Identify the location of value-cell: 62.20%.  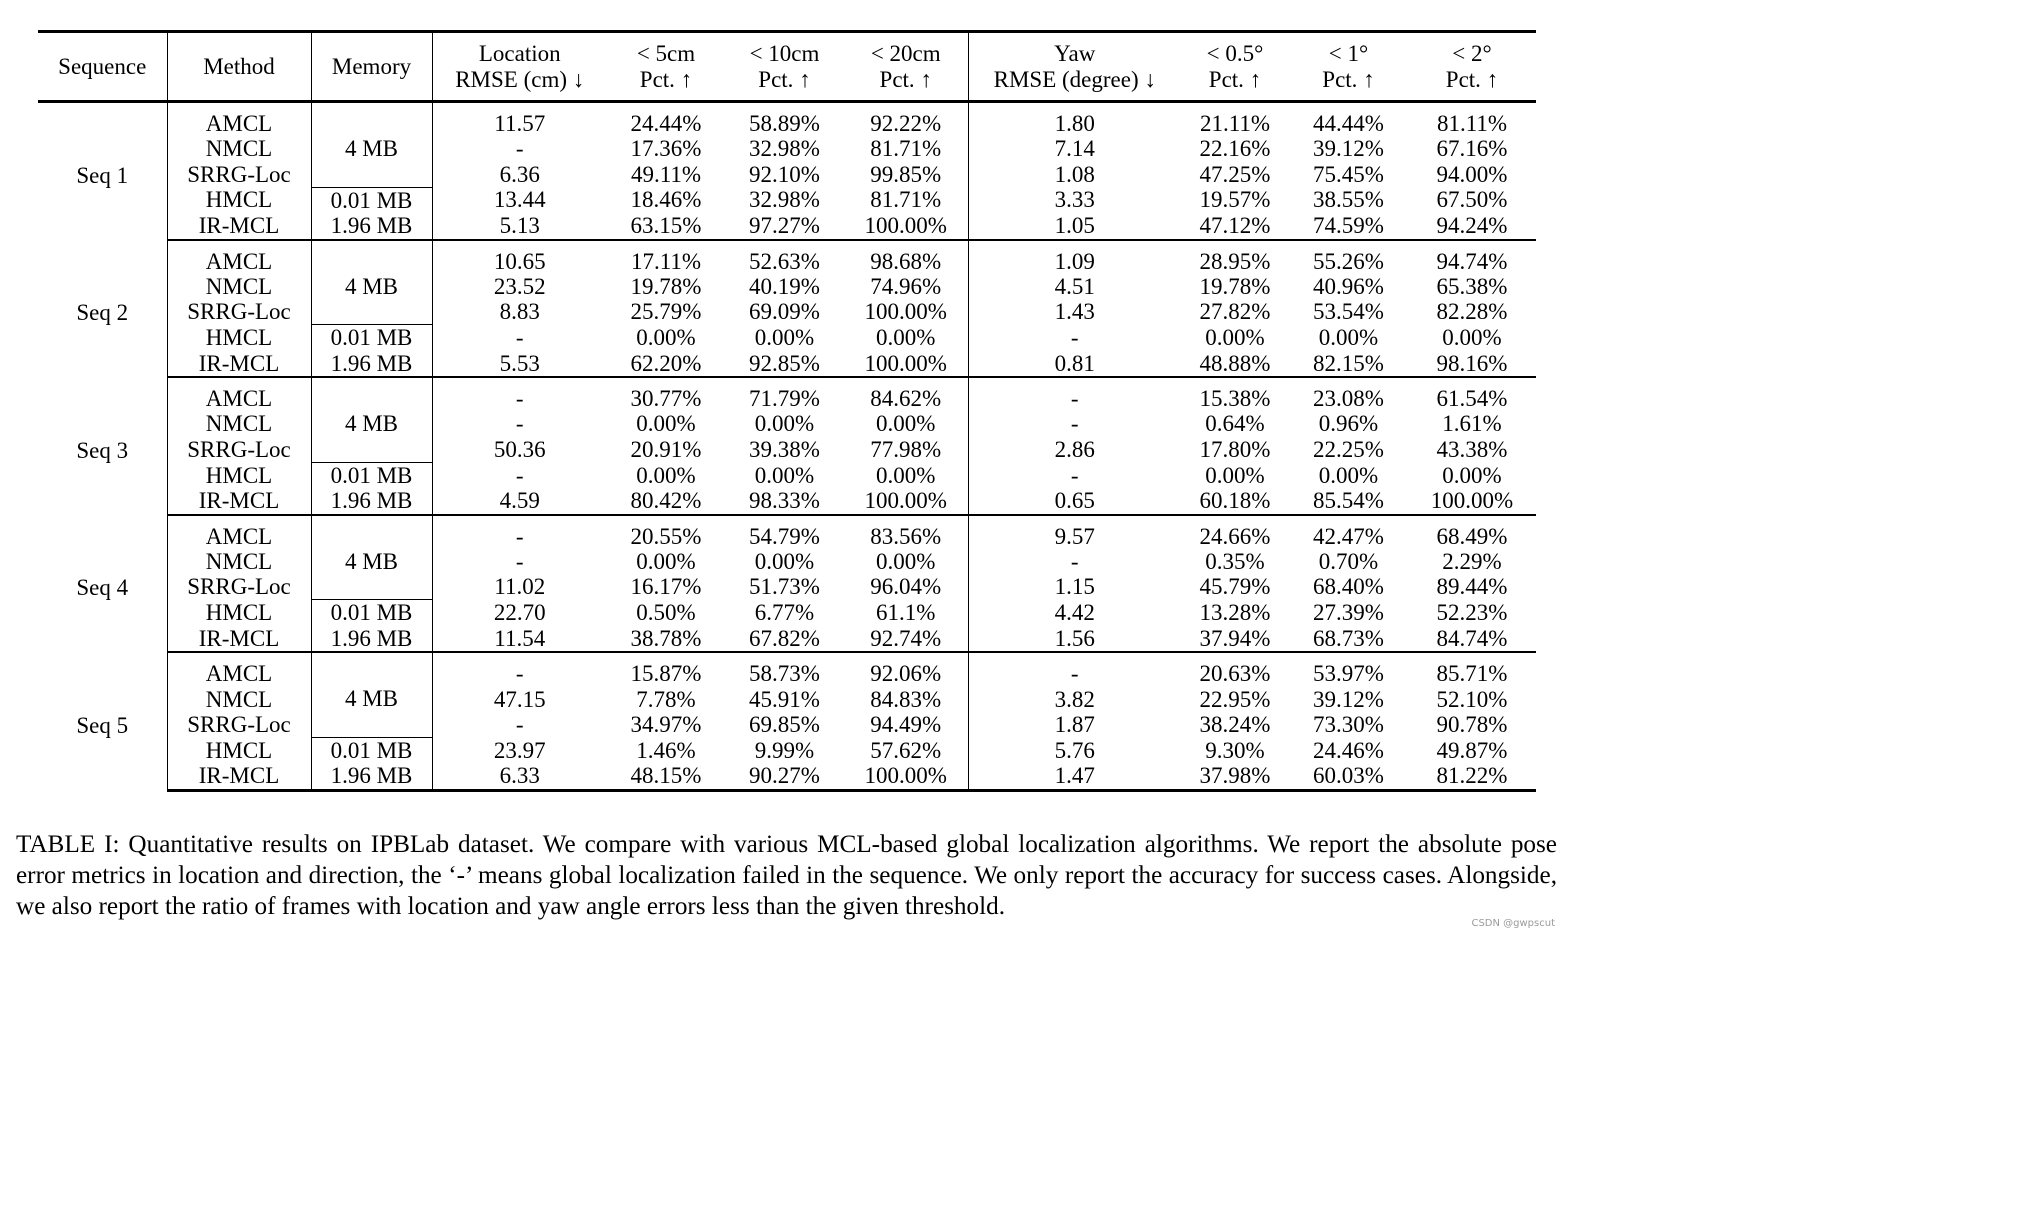
(666, 364).